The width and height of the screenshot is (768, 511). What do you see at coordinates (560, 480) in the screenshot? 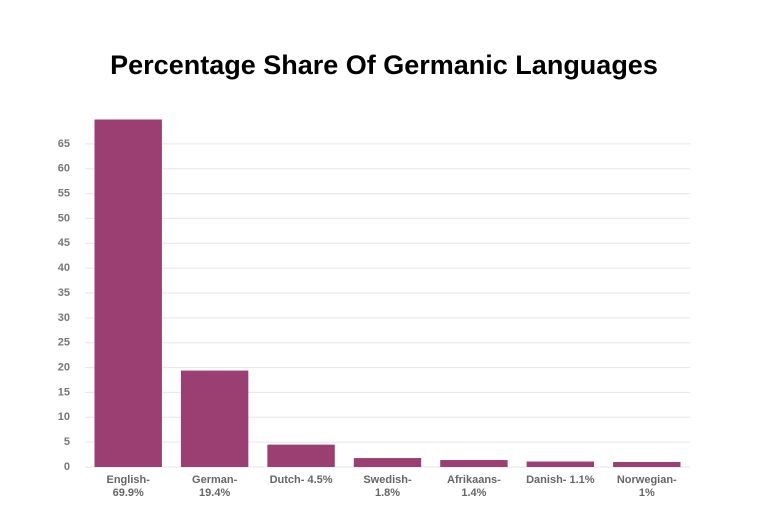
I see `x-tick-label: Danish- 1.1%` at bounding box center [560, 480].